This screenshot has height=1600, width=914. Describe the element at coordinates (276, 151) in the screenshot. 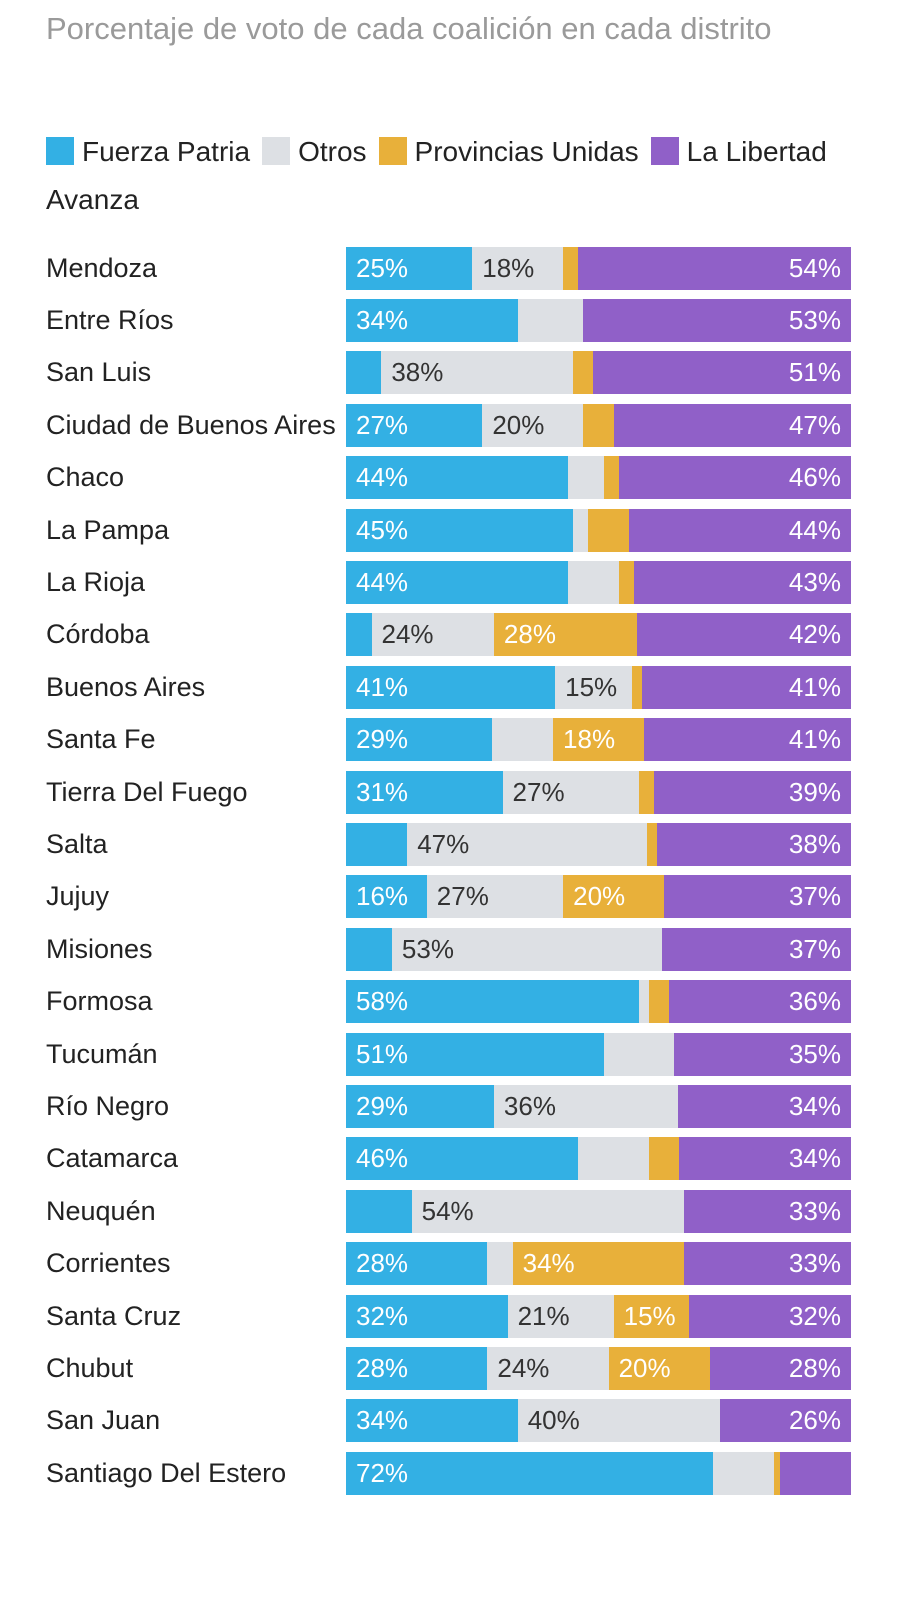

I see `legend-swatch` at that location.